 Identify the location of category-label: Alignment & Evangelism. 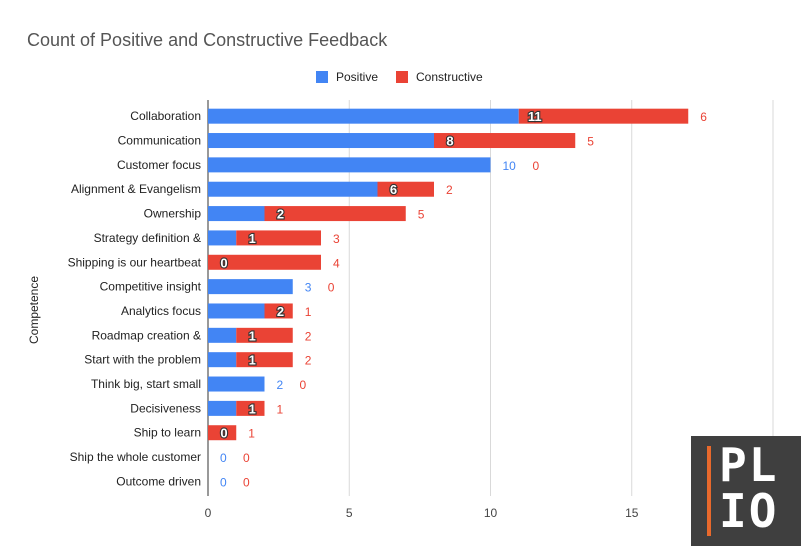
(136, 189).